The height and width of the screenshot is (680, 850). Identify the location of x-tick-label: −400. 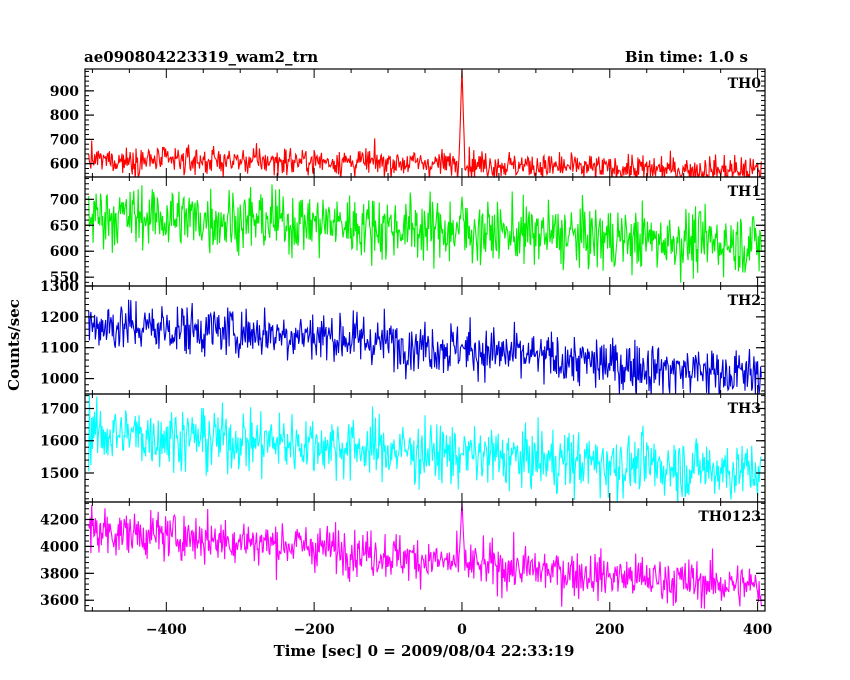
(166, 630).